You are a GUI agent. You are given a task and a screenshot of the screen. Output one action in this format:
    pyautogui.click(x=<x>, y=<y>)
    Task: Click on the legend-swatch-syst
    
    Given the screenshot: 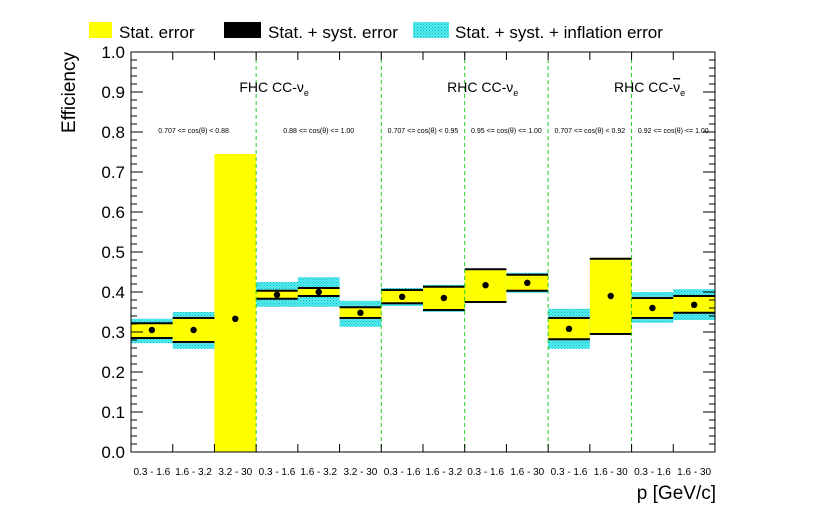 What is the action you would take?
    pyautogui.click(x=242, y=30)
    